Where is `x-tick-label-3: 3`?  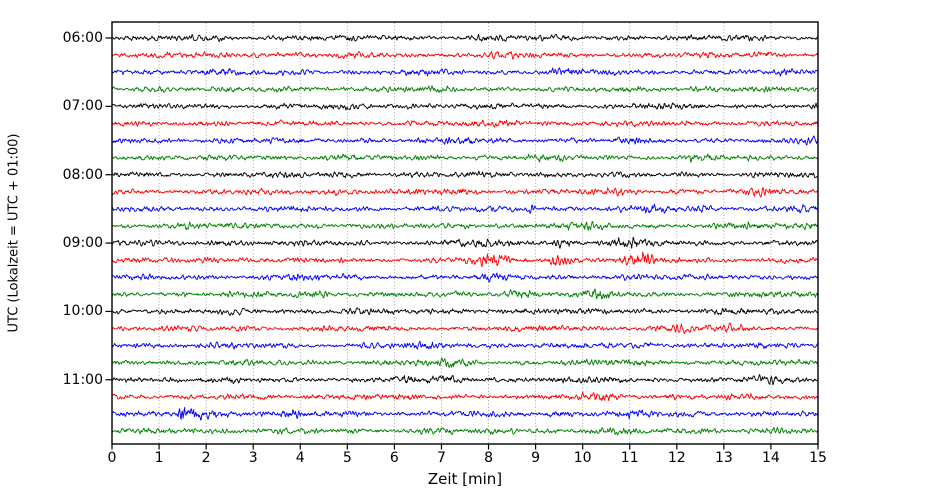 x-tick-label-3: 3 is located at coordinates (253, 458).